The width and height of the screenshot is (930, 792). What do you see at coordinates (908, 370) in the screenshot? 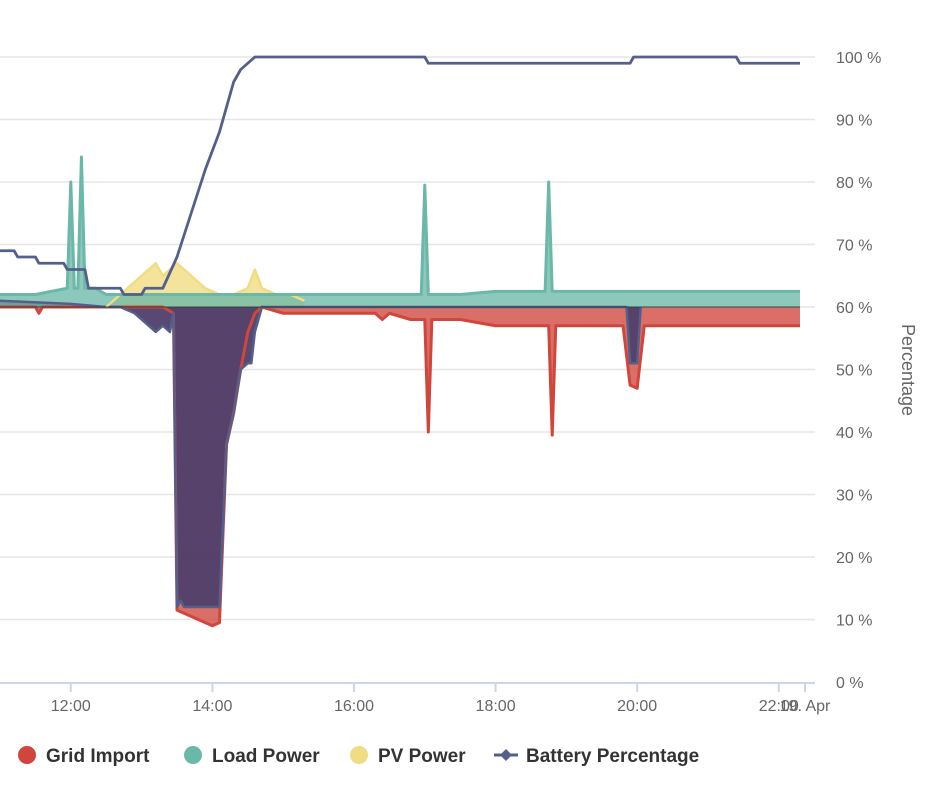
I see `y-axis-title: Percentage` at bounding box center [908, 370].